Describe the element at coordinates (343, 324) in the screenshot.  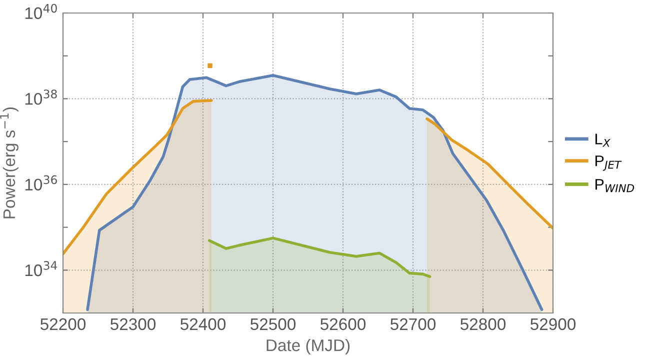
I see `x-tick-label: 52600` at that location.